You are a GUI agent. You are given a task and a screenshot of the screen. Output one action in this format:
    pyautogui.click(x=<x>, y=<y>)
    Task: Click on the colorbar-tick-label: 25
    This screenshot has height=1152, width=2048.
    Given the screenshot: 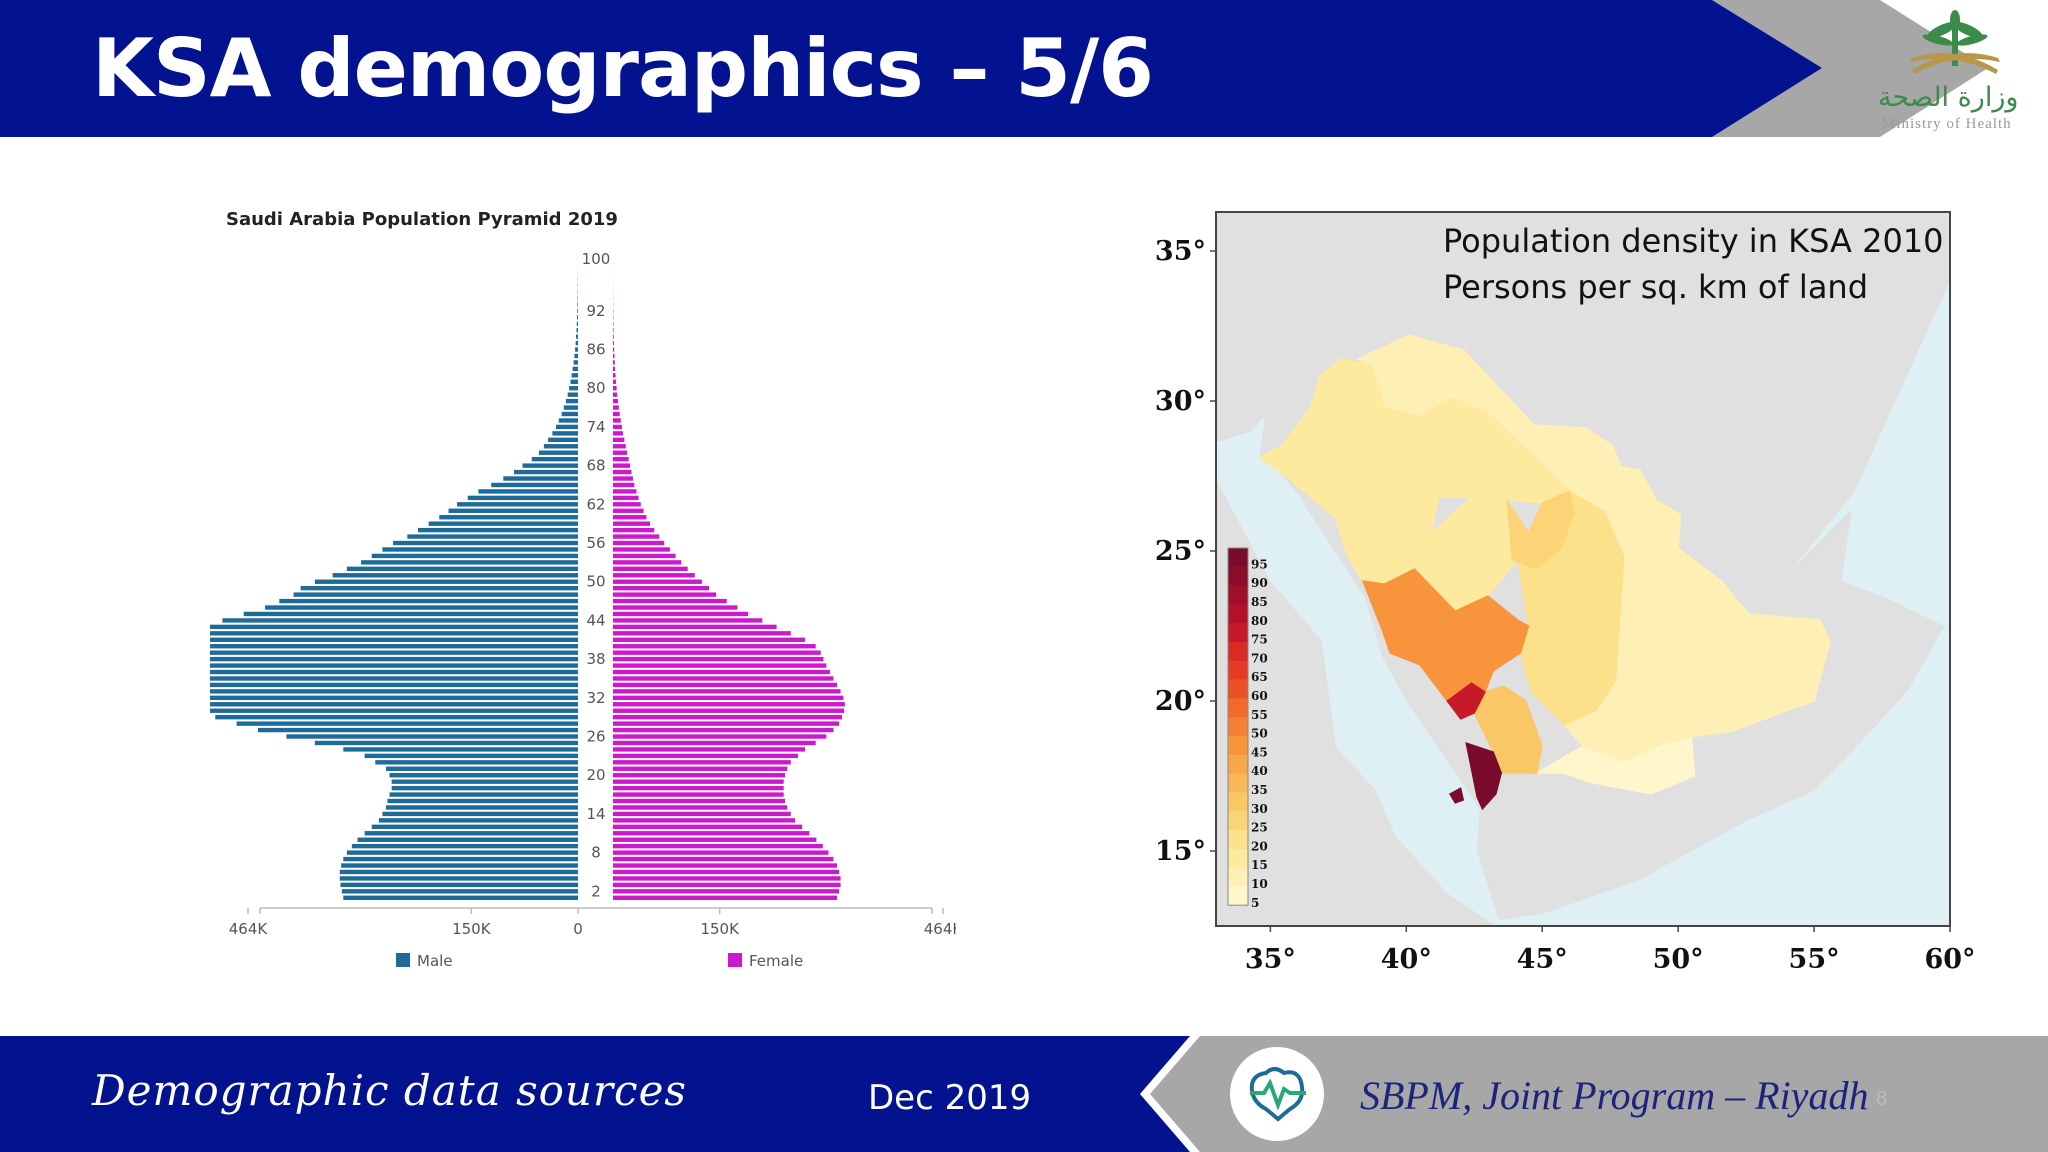 What is the action you would take?
    pyautogui.click(x=1259, y=828)
    